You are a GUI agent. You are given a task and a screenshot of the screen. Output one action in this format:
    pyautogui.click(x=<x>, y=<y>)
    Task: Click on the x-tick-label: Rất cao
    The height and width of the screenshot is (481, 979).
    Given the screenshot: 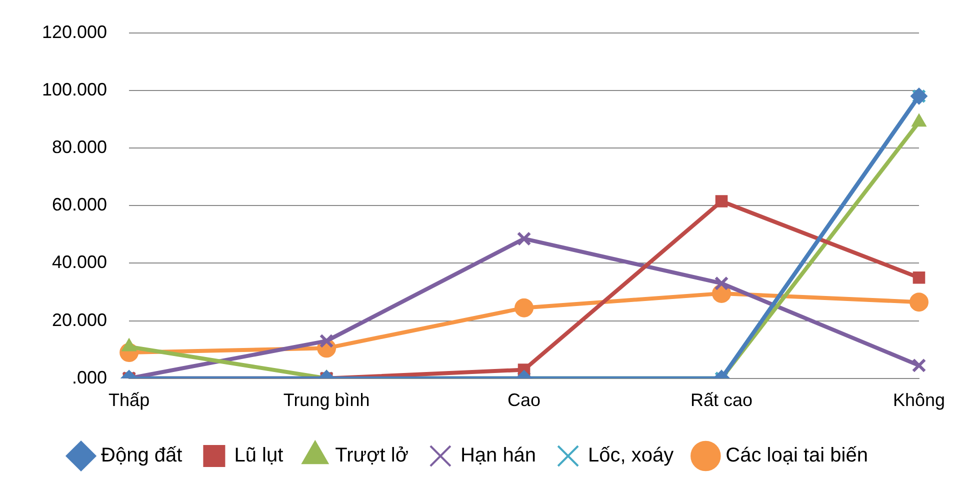 What is the action you would take?
    pyautogui.click(x=721, y=400)
    